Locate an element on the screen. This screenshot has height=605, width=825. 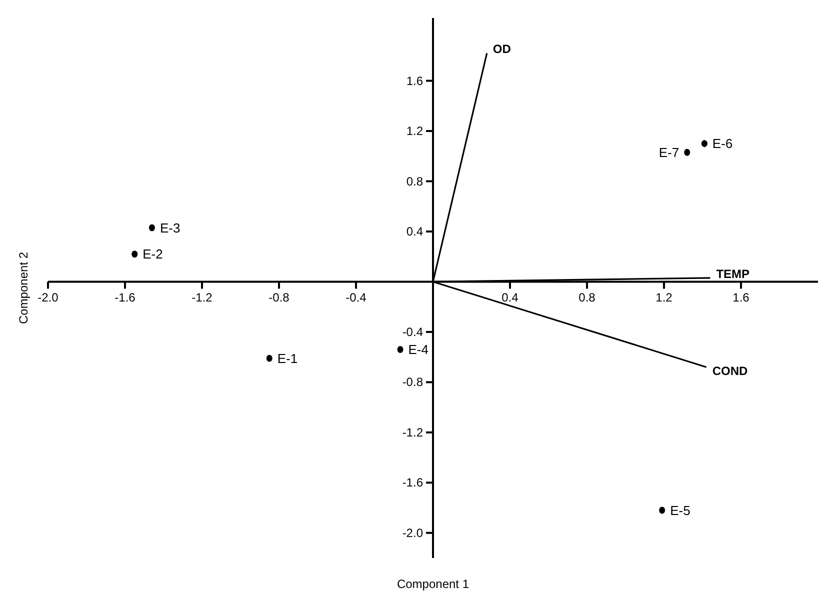
x-tick-label: -0.8 is located at coordinates (279, 297).